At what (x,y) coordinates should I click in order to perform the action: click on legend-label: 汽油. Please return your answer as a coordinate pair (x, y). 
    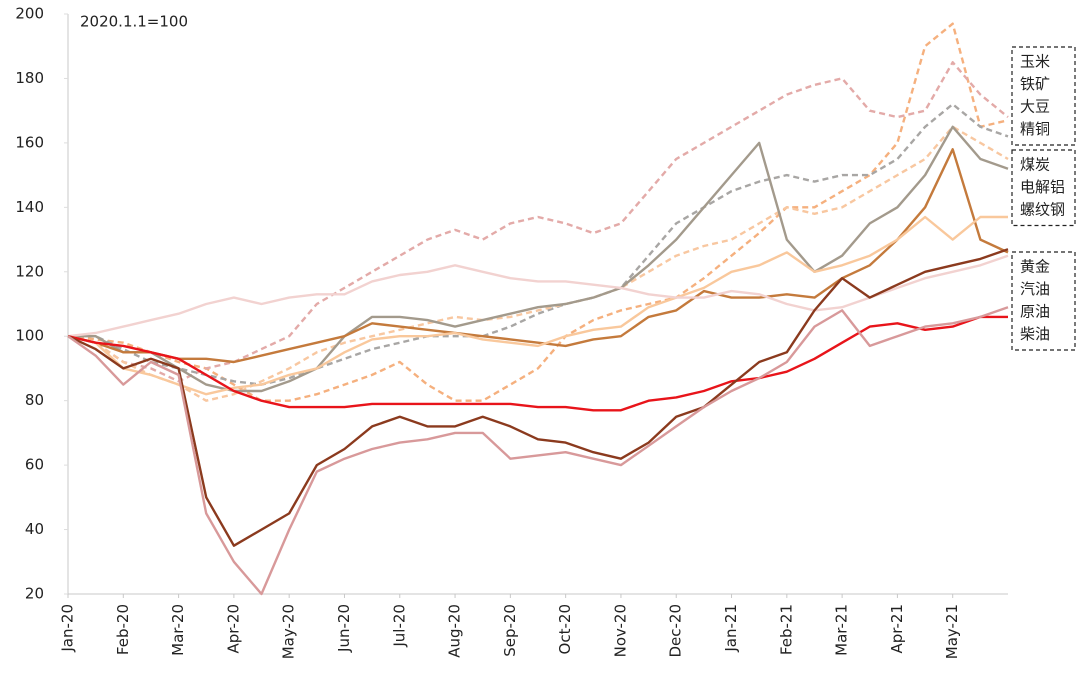
    Looking at the image, I should click on (1035, 289).